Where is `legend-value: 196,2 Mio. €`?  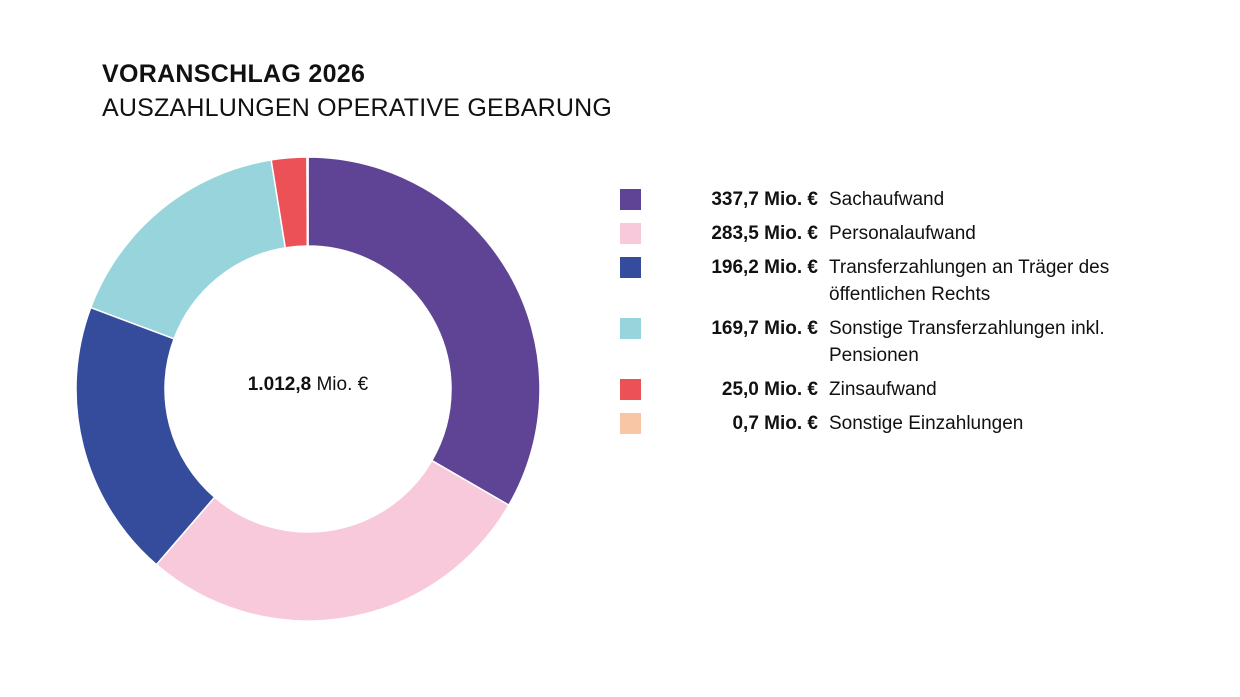
legend-value: 196,2 Mio. € is located at coordinates (764, 267).